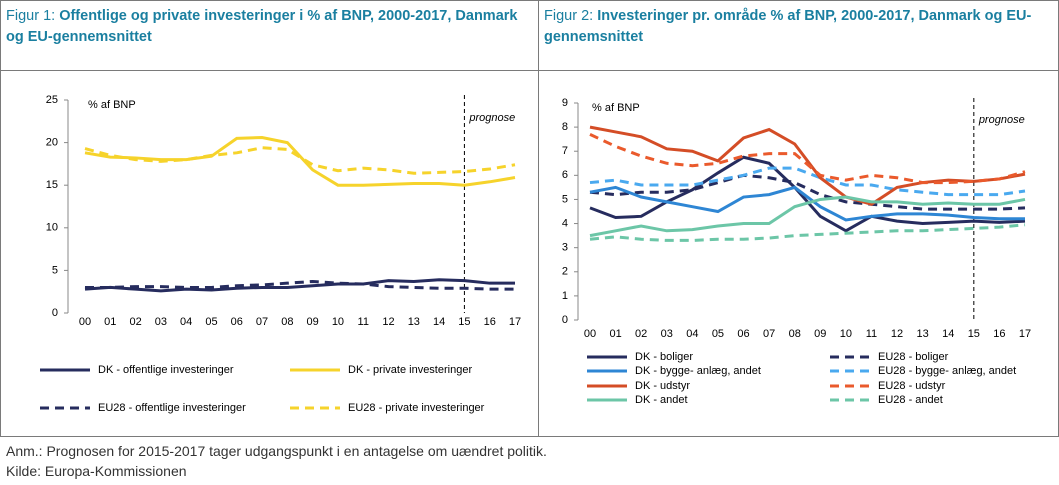 This screenshot has height=485, width=1059. I want to click on figure-label: Figur 1:, so click(31, 16).